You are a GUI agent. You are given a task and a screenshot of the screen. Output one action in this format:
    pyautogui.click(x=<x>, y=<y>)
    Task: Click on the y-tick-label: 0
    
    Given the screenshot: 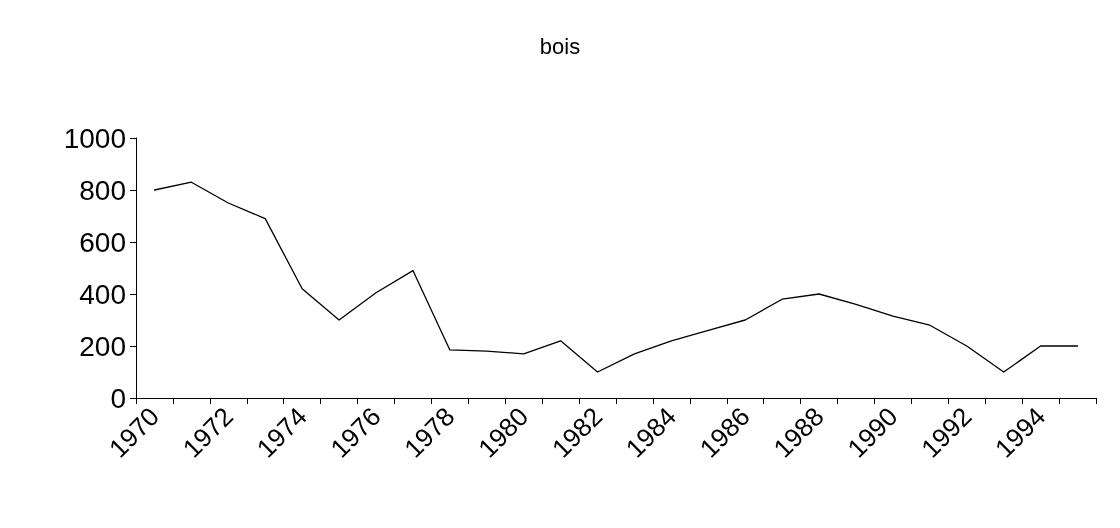 What is the action you would take?
    pyautogui.click(x=118, y=398)
    